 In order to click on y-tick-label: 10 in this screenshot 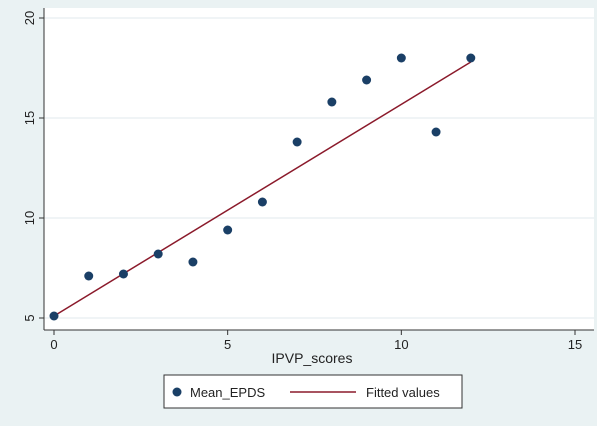, I will do `click(29, 218)`.